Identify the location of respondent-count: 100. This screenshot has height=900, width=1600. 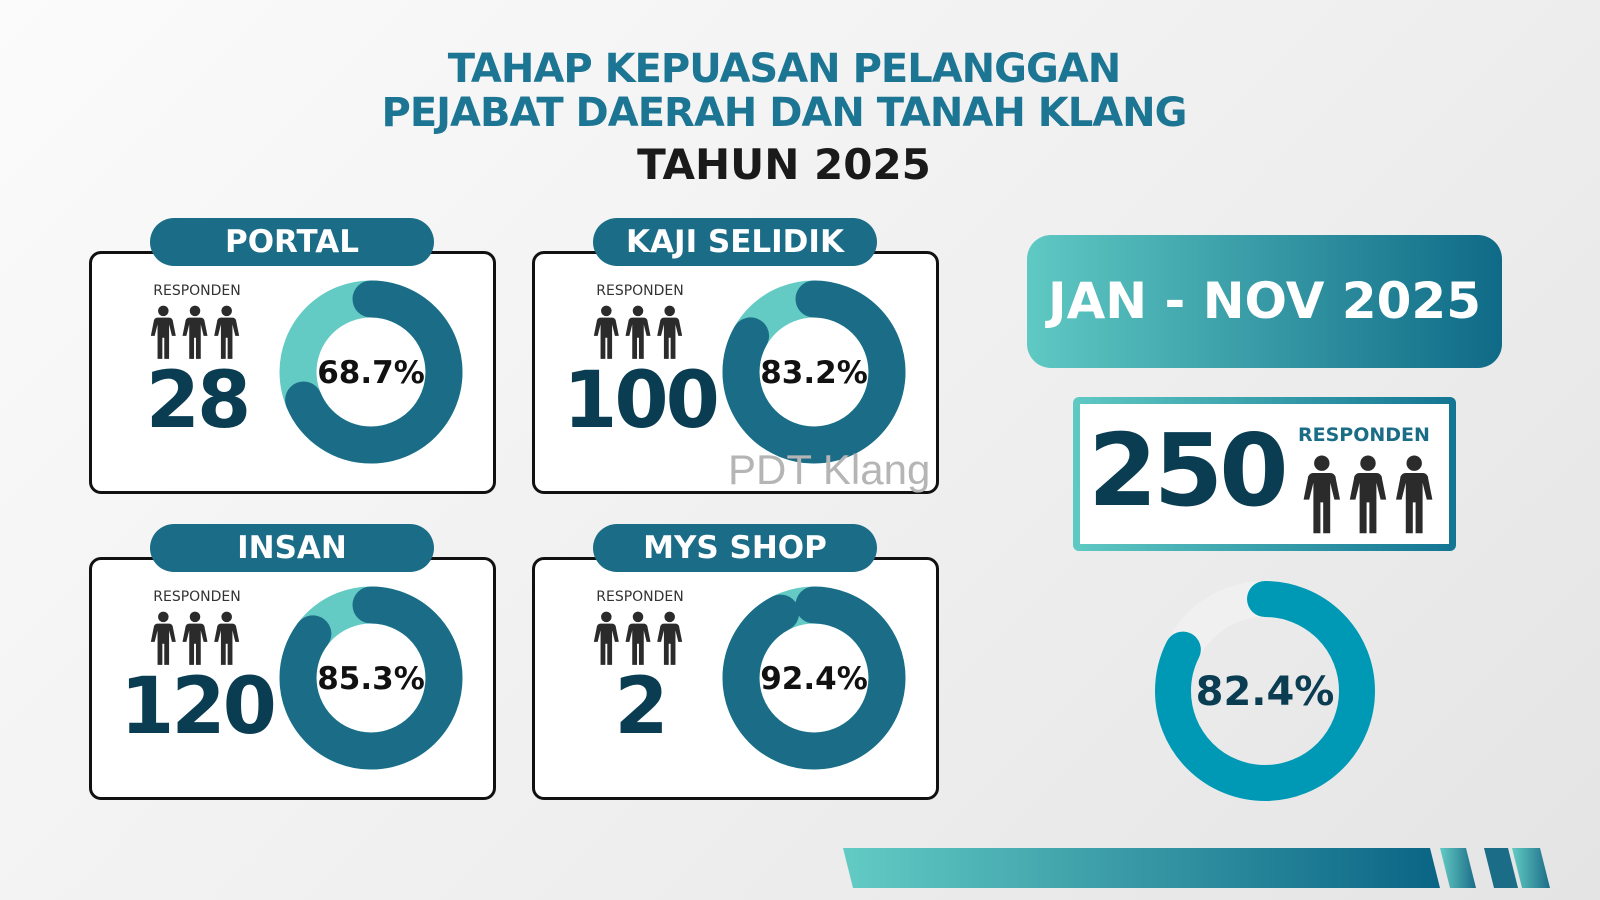
(641, 401).